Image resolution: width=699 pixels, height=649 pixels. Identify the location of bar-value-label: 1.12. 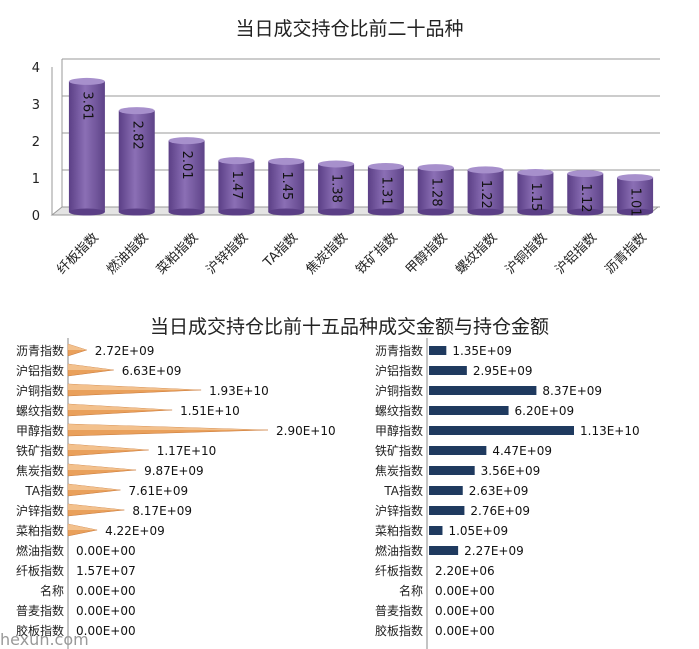
(585, 198).